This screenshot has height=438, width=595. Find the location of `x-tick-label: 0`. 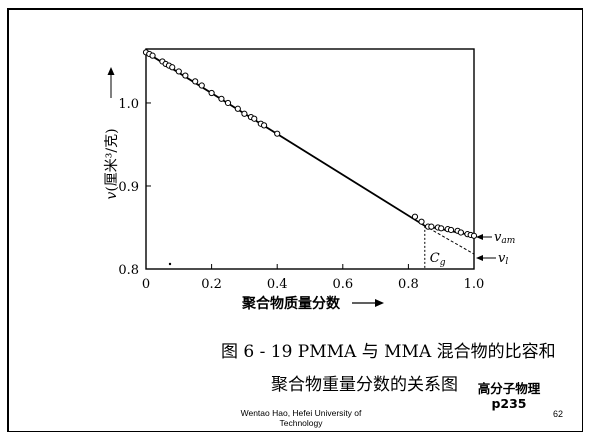

x-tick-label: 0 is located at coordinates (146, 284).